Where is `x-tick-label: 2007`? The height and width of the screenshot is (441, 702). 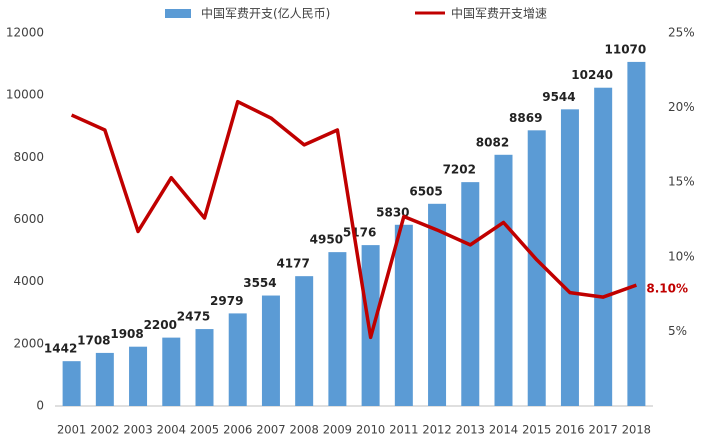
x-tick-label: 2007 is located at coordinates (270, 430).